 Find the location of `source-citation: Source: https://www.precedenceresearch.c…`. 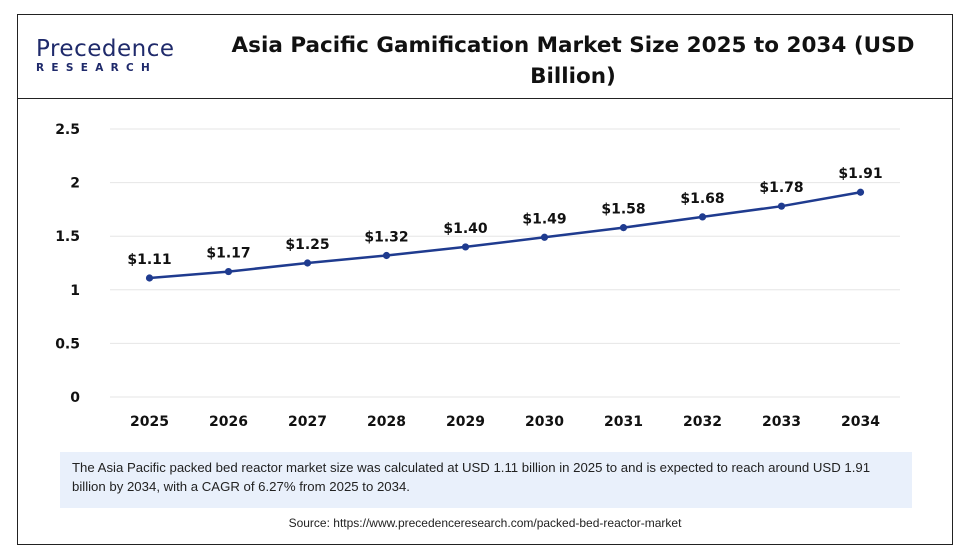

source-citation: Source: https://www.precedenceresearch.c… is located at coordinates (485, 523).